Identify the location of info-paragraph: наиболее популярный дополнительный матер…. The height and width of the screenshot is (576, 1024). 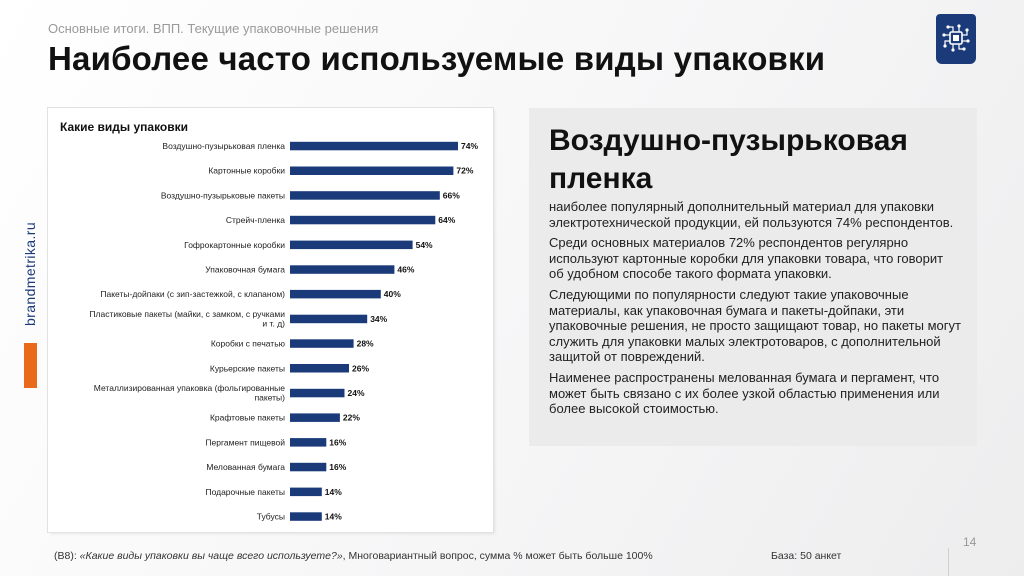
(751, 214).